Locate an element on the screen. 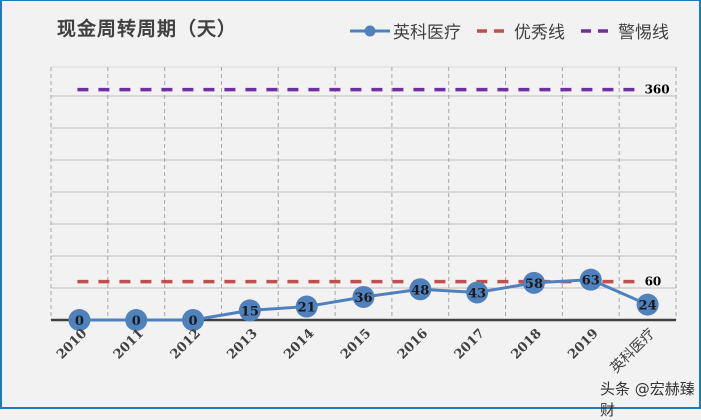 The image size is (701, 420). chart-legend: 英科医疗 优秀线 警惕线 is located at coordinates (516, 30).